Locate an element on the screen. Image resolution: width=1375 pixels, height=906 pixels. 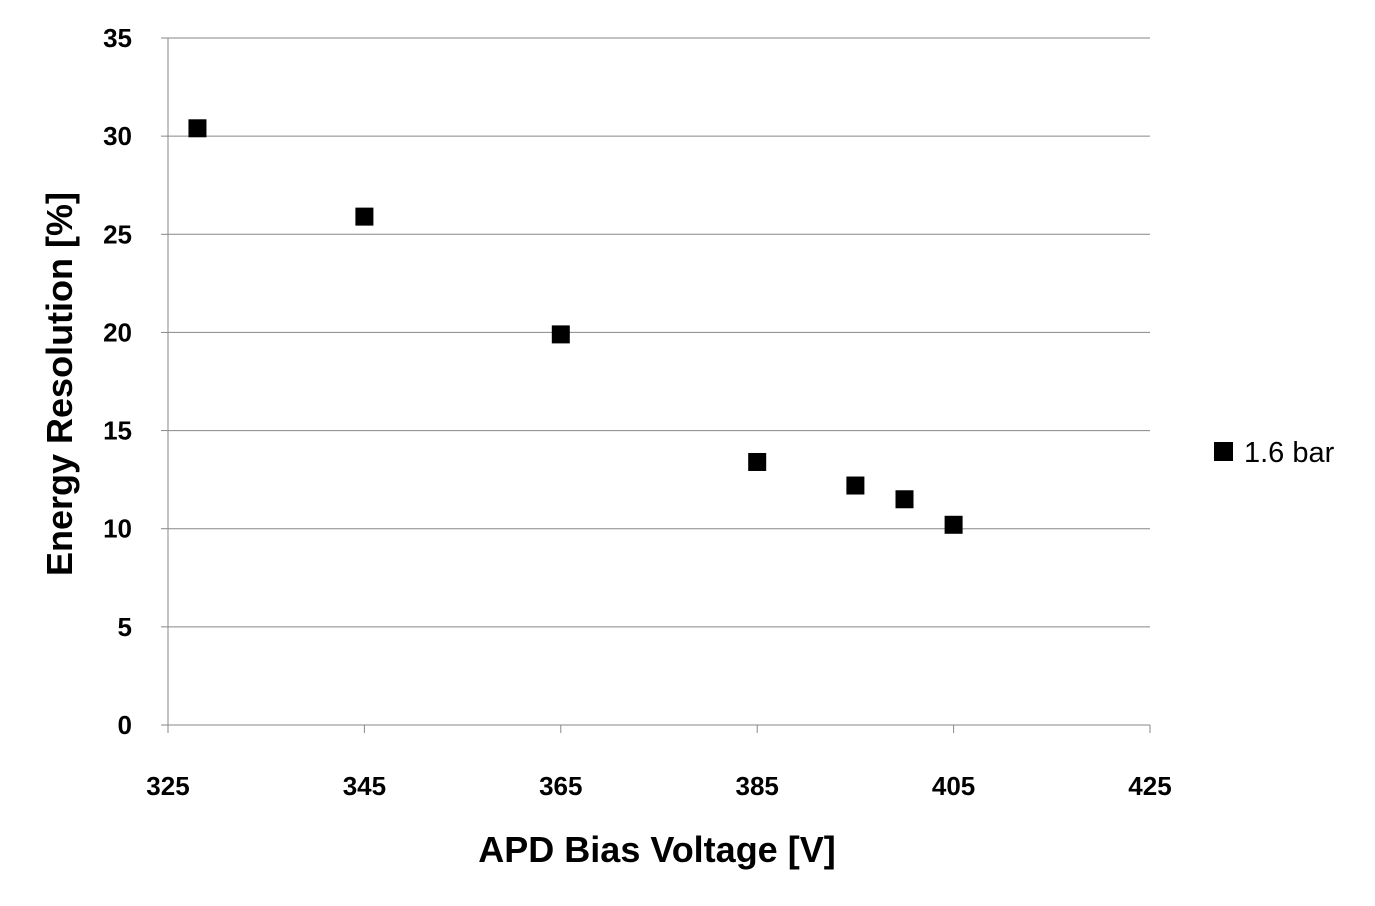
y-tick-label: 5 is located at coordinates (125, 627).